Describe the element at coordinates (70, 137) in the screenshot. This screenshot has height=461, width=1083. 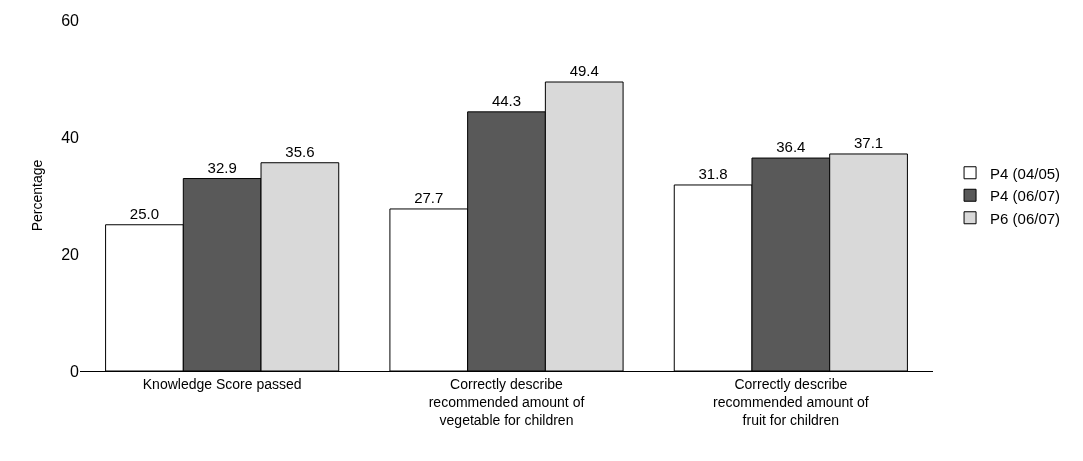
I see `y-tick-label: 40` at that location.